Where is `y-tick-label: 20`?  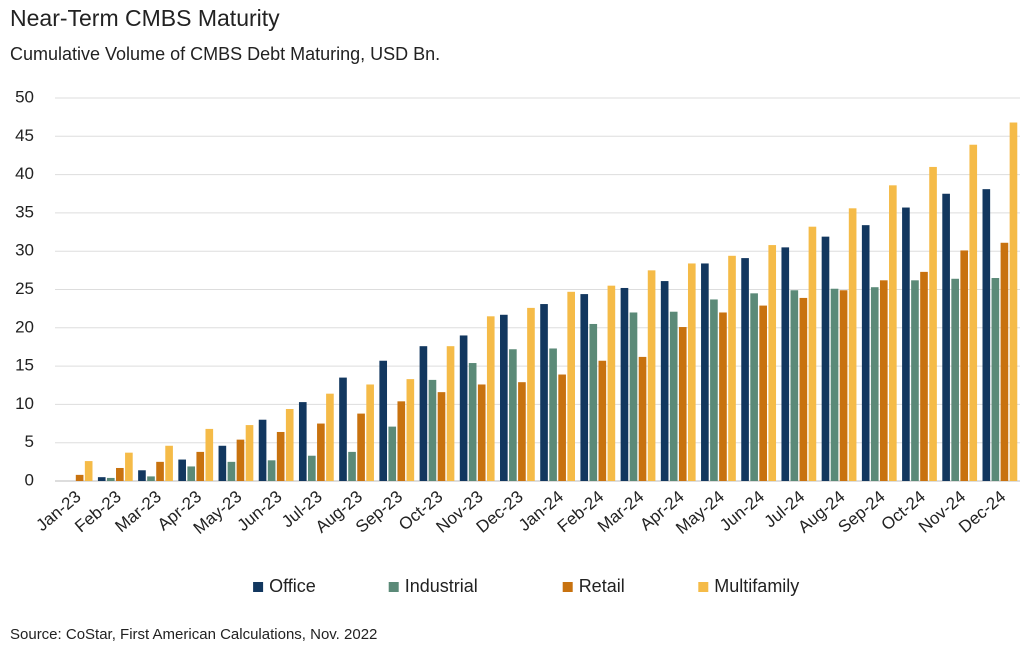
y-tick-label: 20 is located at coordinates (24, 326).